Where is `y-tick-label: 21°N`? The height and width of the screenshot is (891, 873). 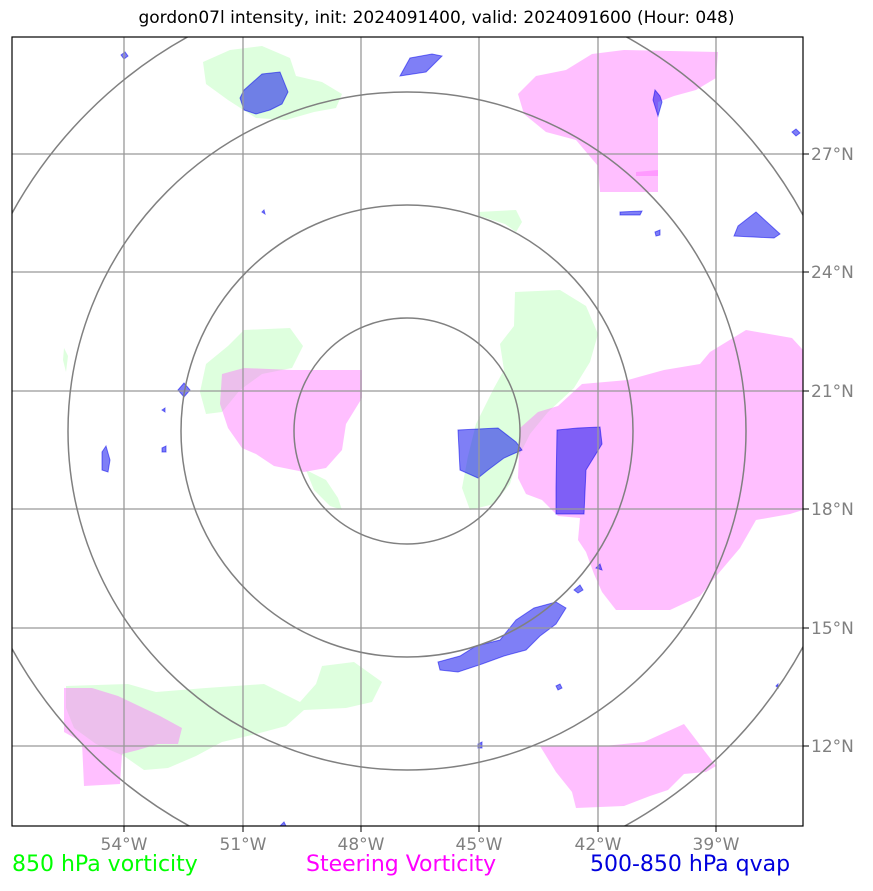 y-tick-label: 21°N is located at coordinates (832, 392).